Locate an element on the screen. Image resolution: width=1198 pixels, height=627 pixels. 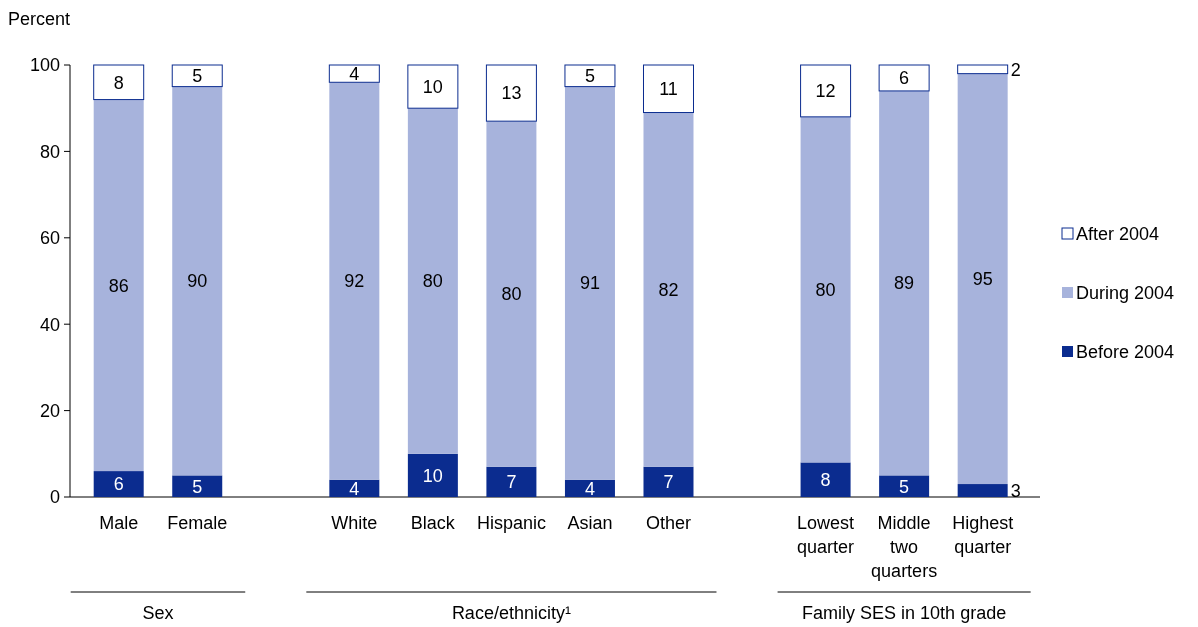
y-tick-label: 80 is located at coordinates (49, 151).